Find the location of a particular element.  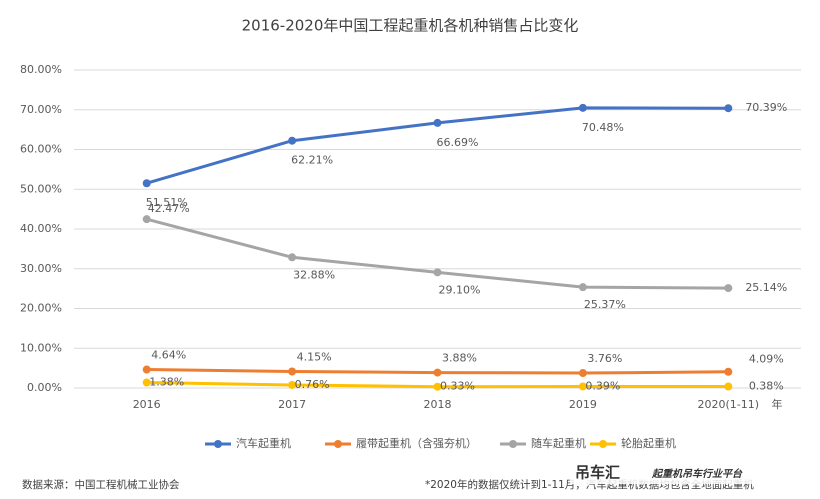

data-label: 4.64% is located at coordinates (168, 355).